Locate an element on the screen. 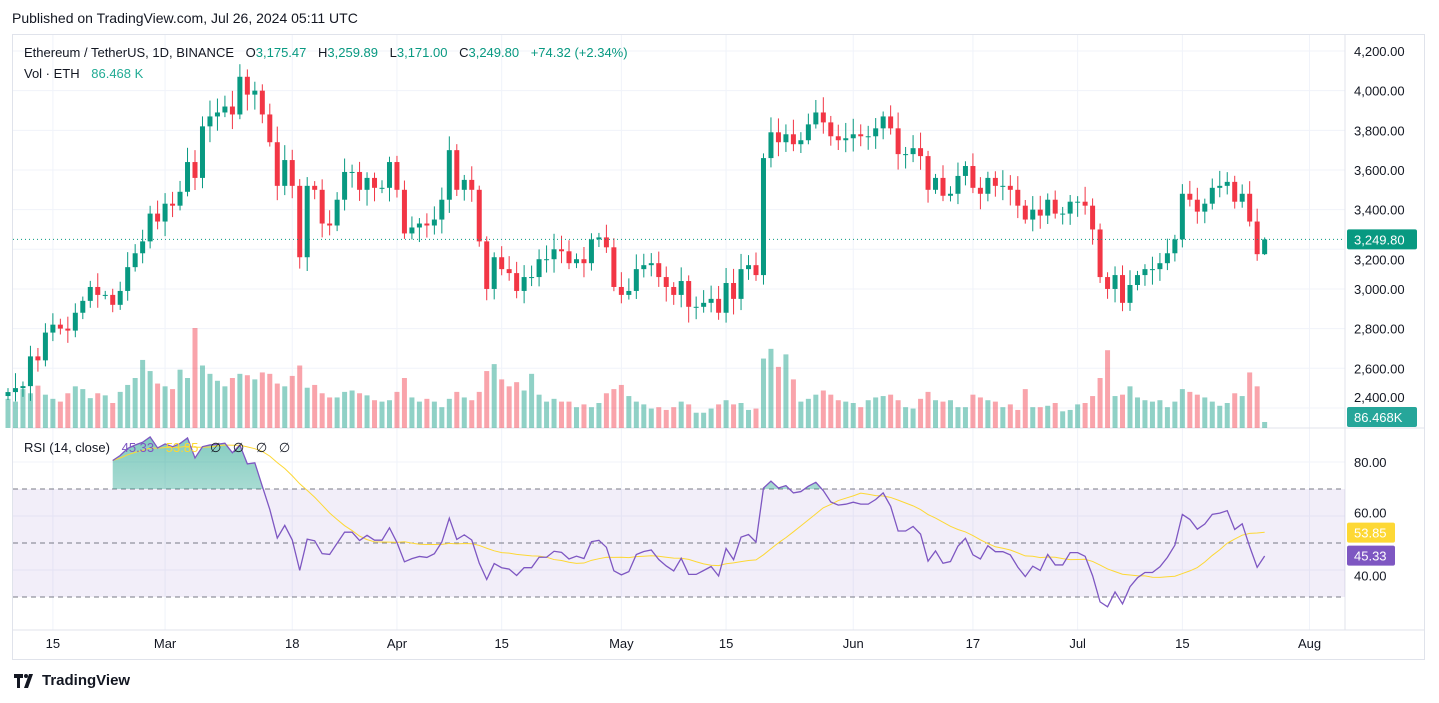  tradingview-logo: TradingView is located at coordinates (72, 680).